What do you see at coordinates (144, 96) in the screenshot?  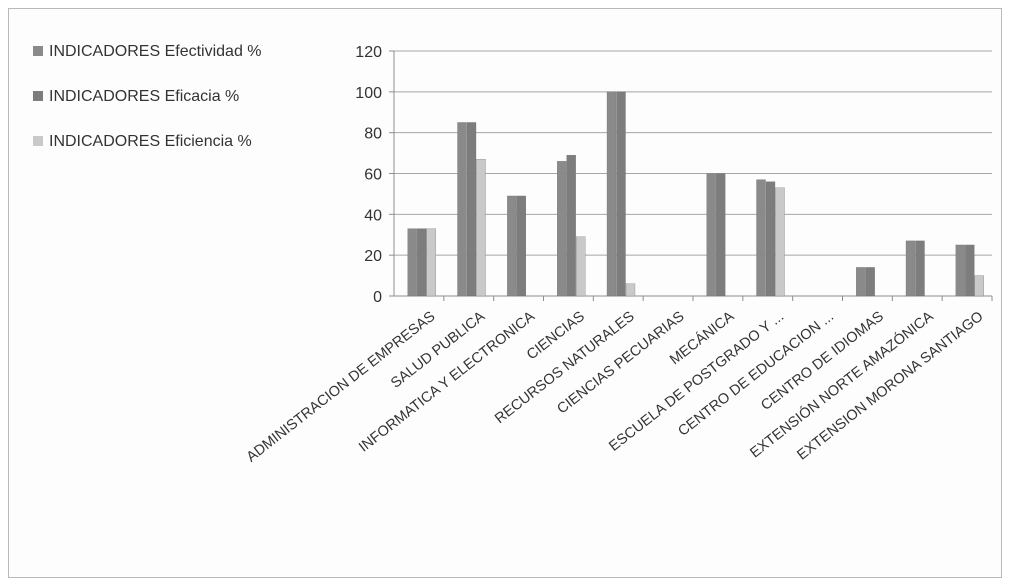 I see `legend-label: INDICADORES Eficacia %` at bounding box center [144, 96].